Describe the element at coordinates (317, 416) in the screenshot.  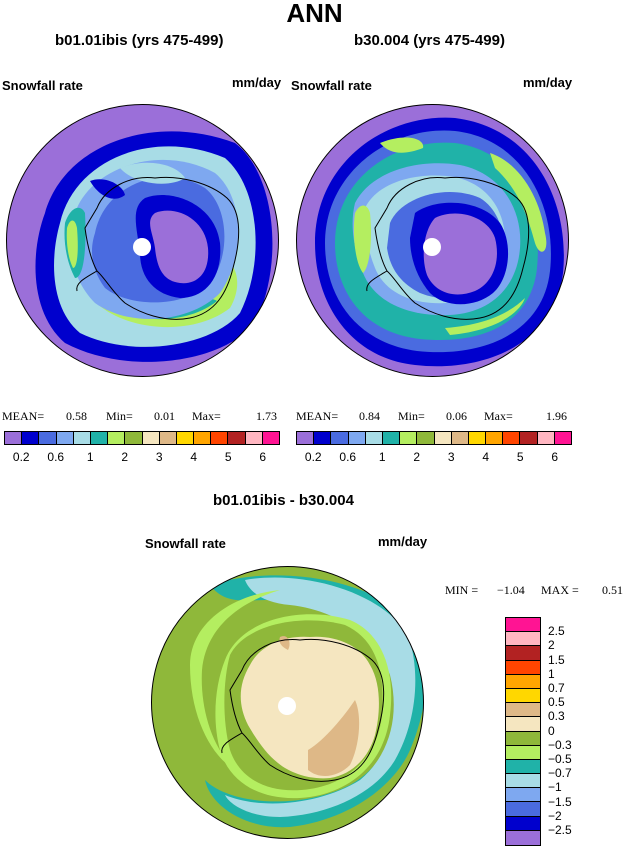
I see `right-mean-label: MEAN=` at that location.